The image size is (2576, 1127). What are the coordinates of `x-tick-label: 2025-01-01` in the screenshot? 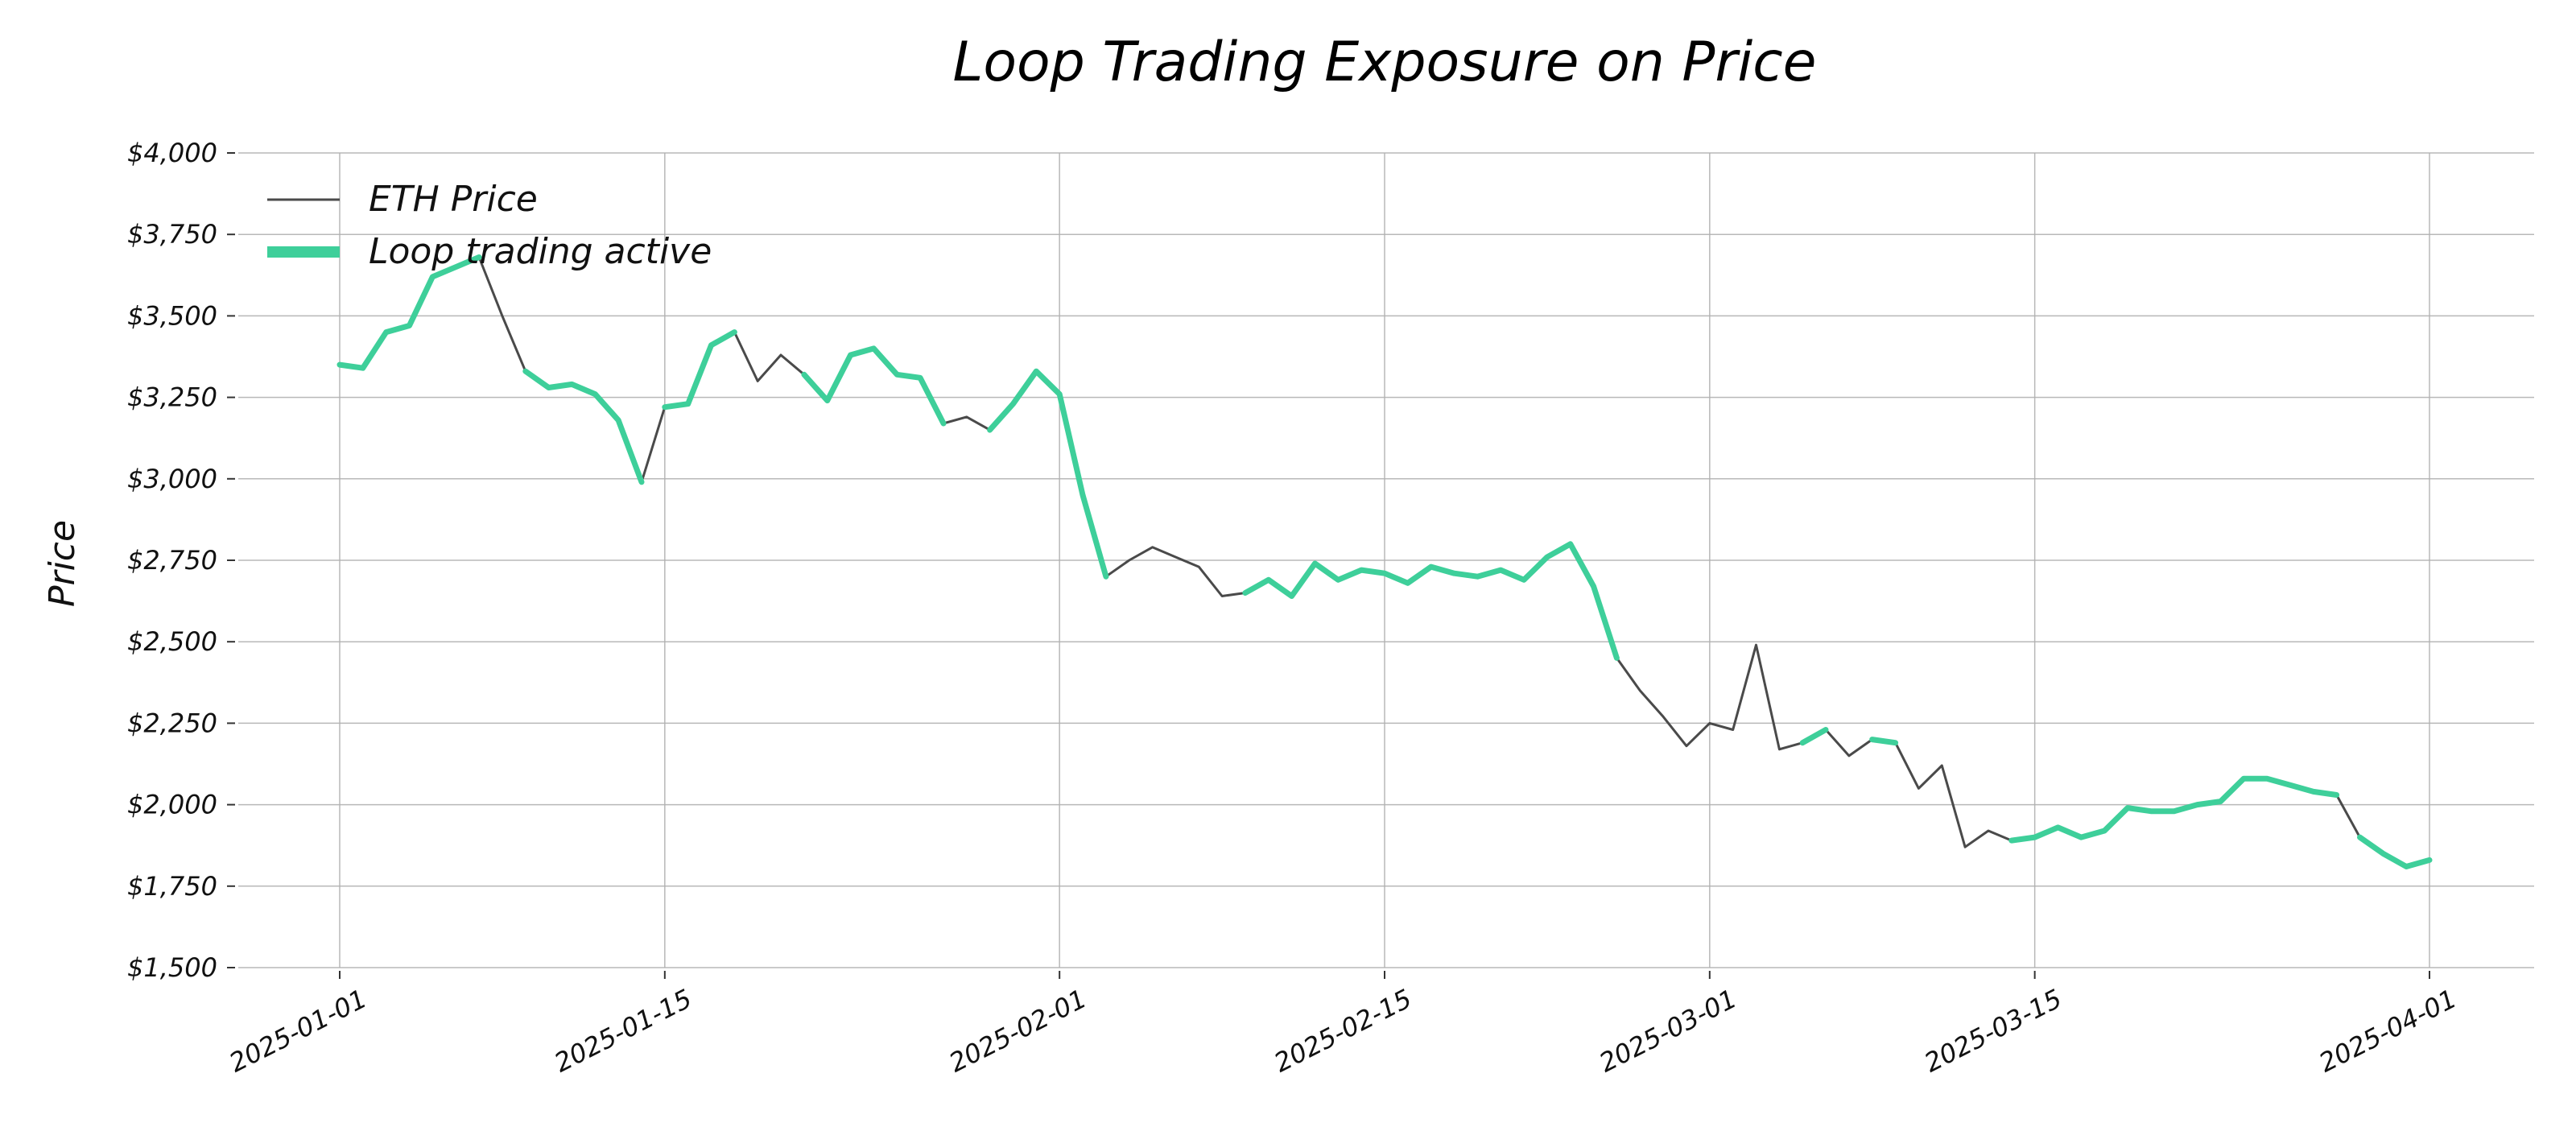 It's located at (298, 1030).